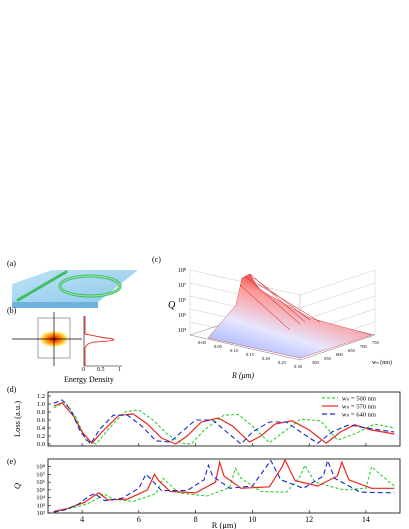 Image resolution: width=409 pixels, height=529 pixels. What do you see at coordinates (42, 286) in the screenshot?
I see `bus-waveguide` at bounding box center [42, 286].